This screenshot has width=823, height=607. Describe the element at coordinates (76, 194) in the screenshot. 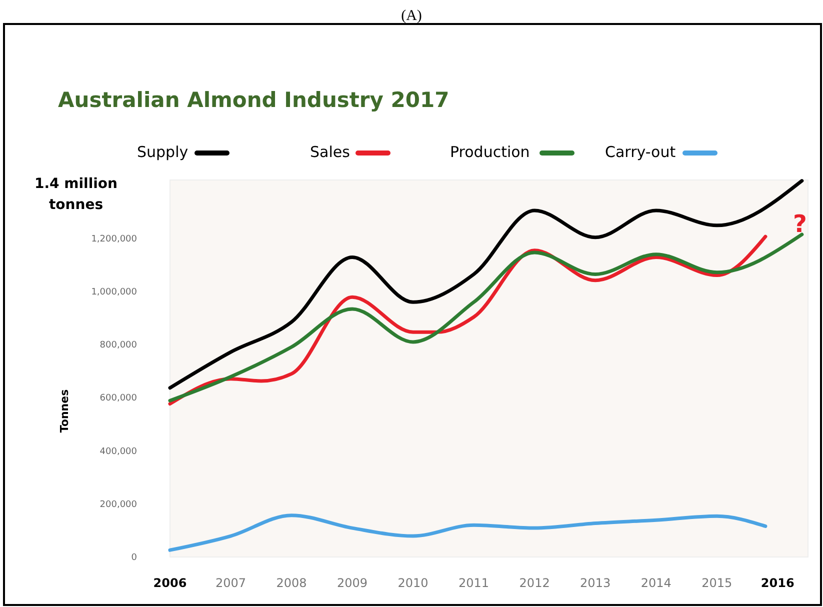

I see `text: 1.4 million tonnes` at that location.